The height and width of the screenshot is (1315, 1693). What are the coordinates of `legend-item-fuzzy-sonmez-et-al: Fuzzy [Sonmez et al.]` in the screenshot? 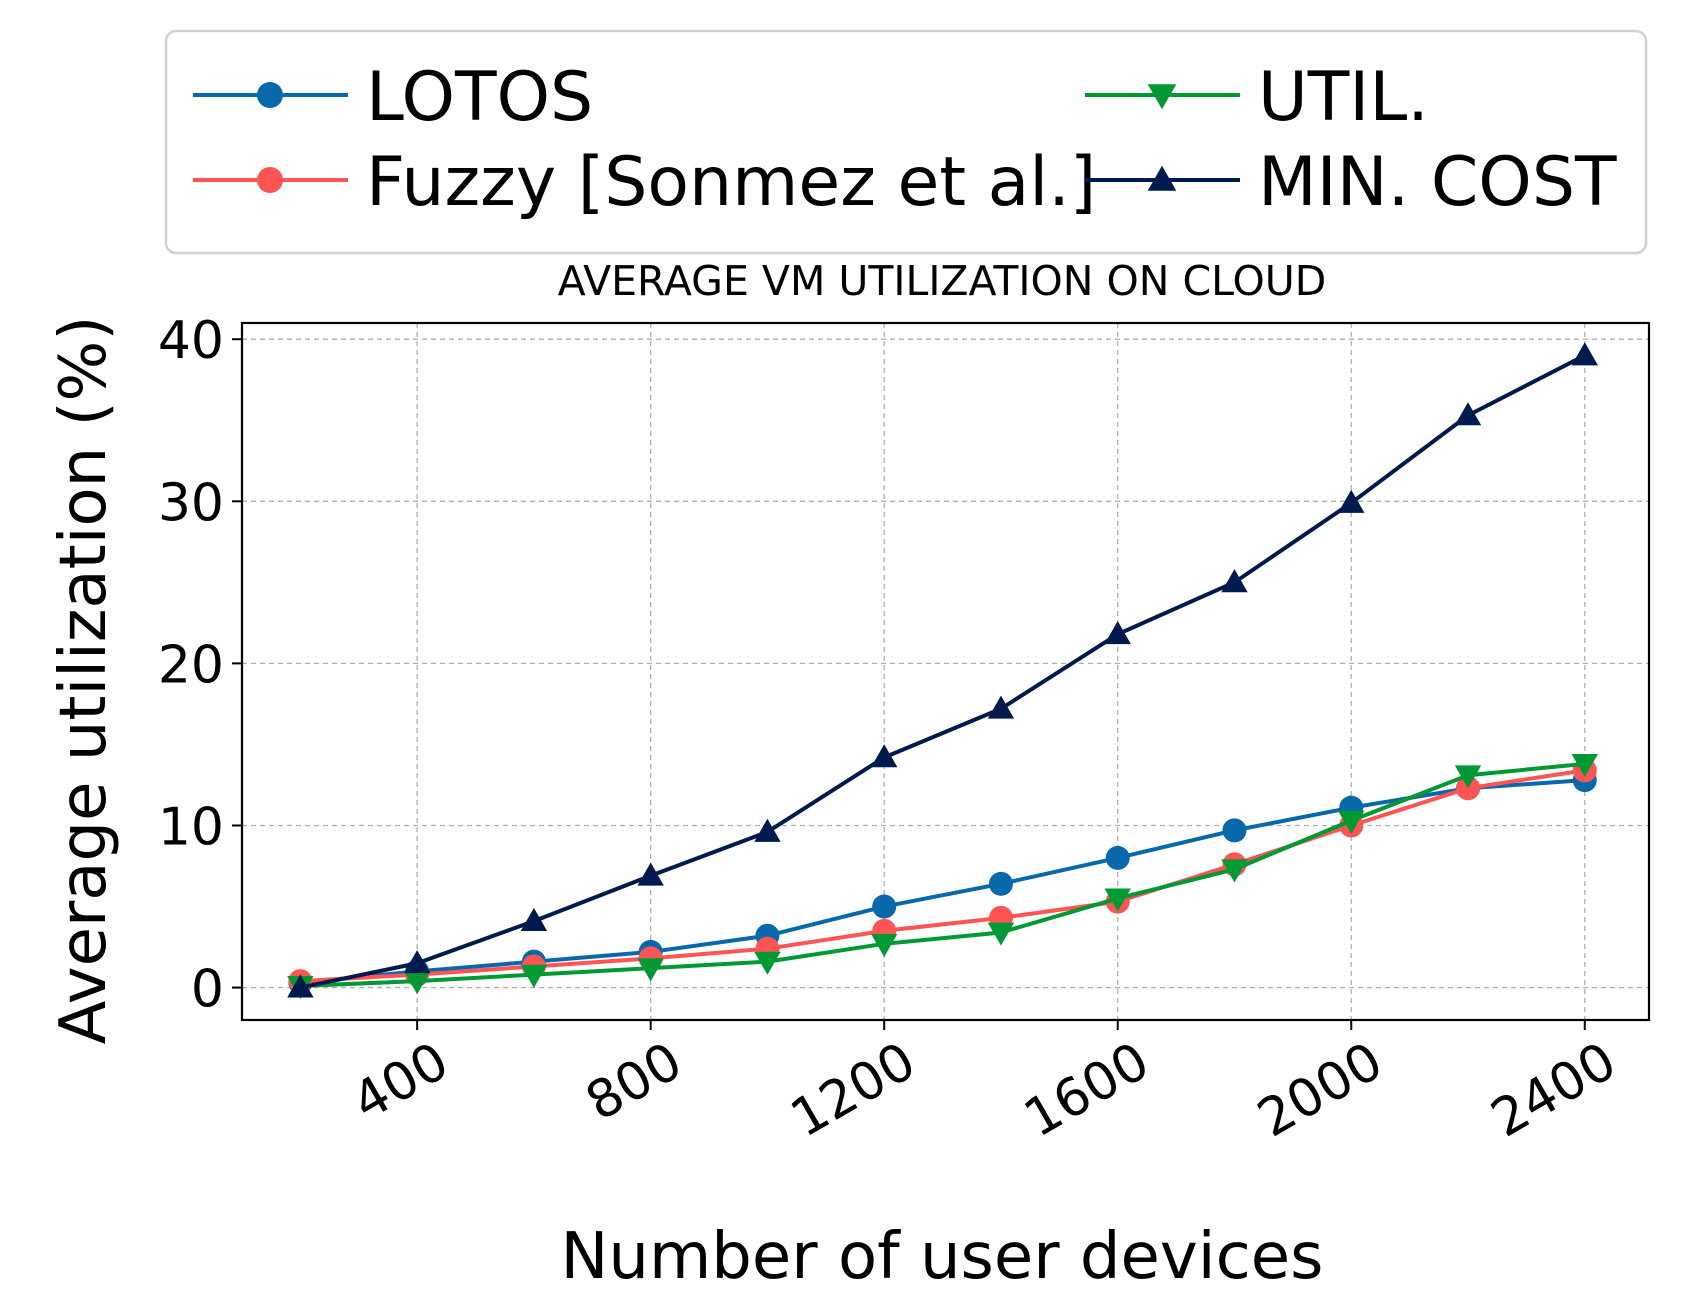 It's located at (644, 182).